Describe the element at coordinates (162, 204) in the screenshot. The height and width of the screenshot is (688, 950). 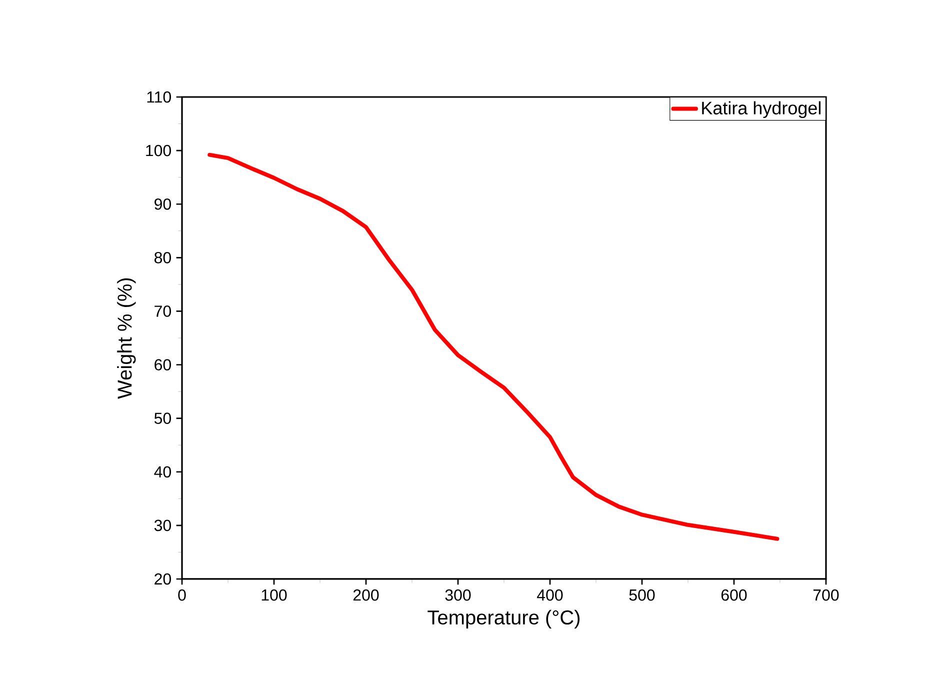
I see `y-tick-label: 90` at that location.